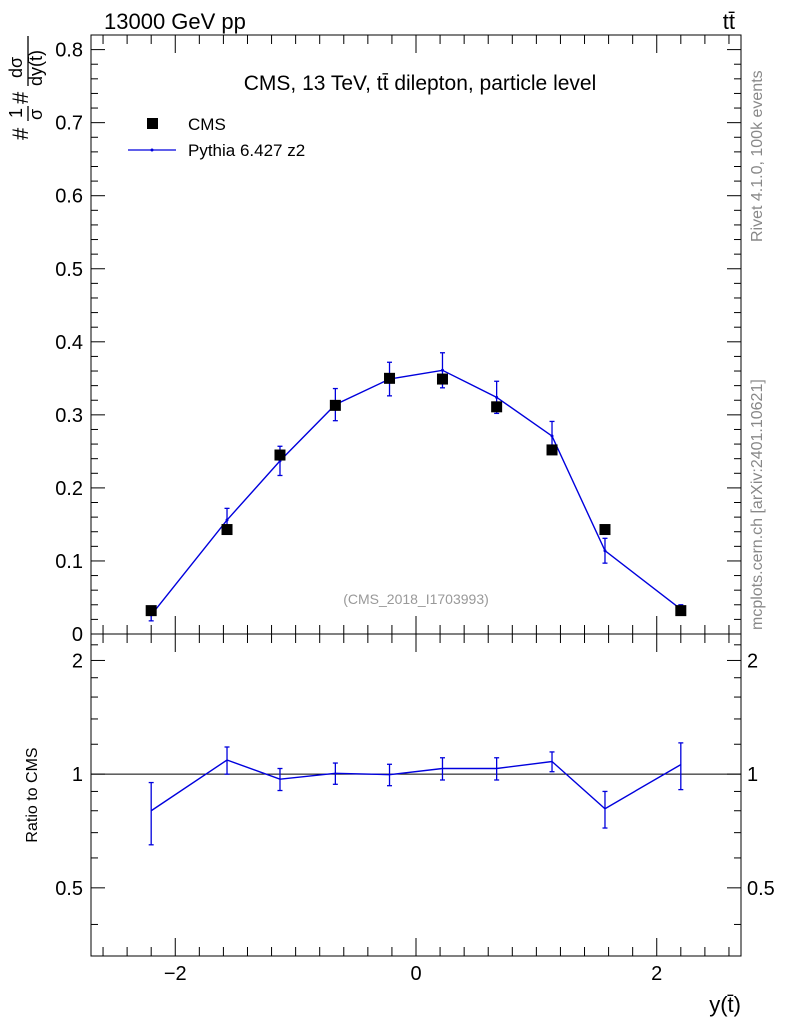  Describe the element at coordinates (416, 785) in the screenshot. I see `ratio-line` at that location.